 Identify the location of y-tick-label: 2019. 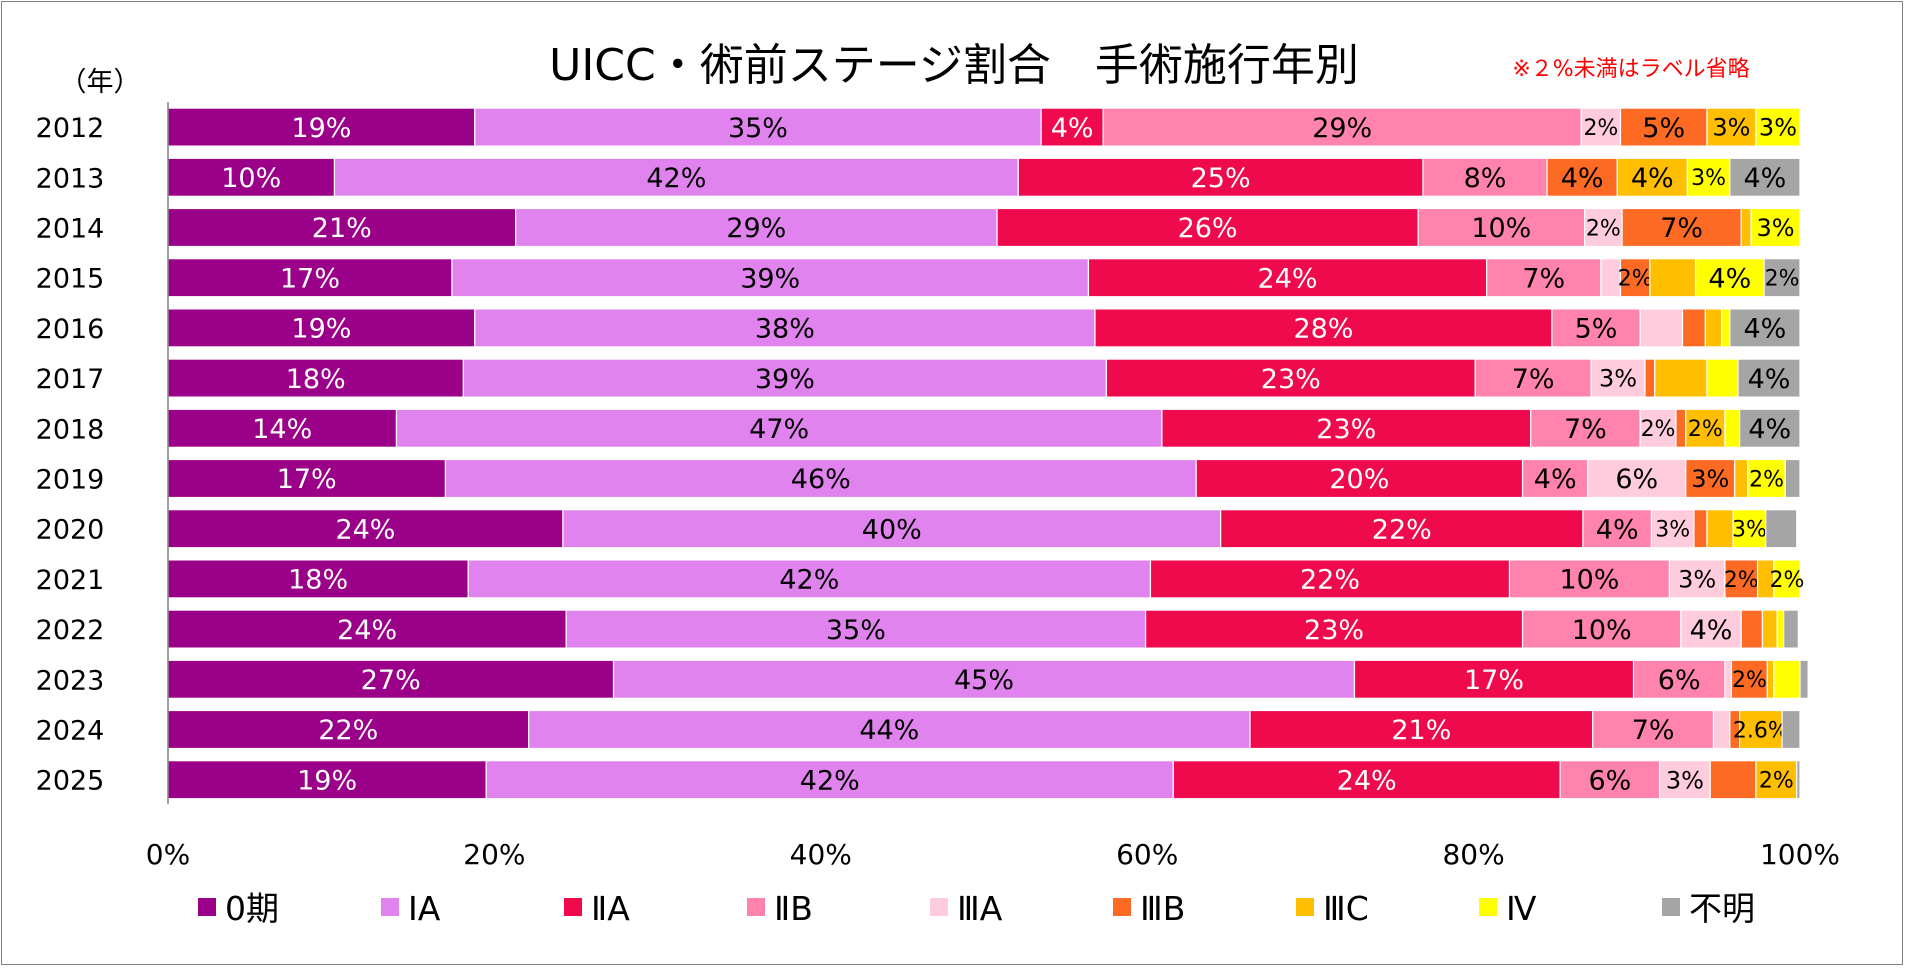
(70, 480).